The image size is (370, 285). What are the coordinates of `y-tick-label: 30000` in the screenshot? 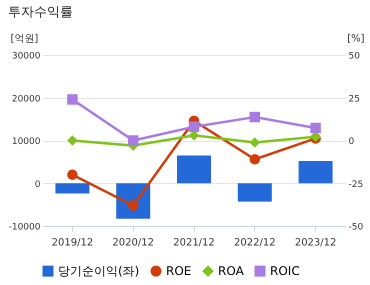 It's located at (26, 57).